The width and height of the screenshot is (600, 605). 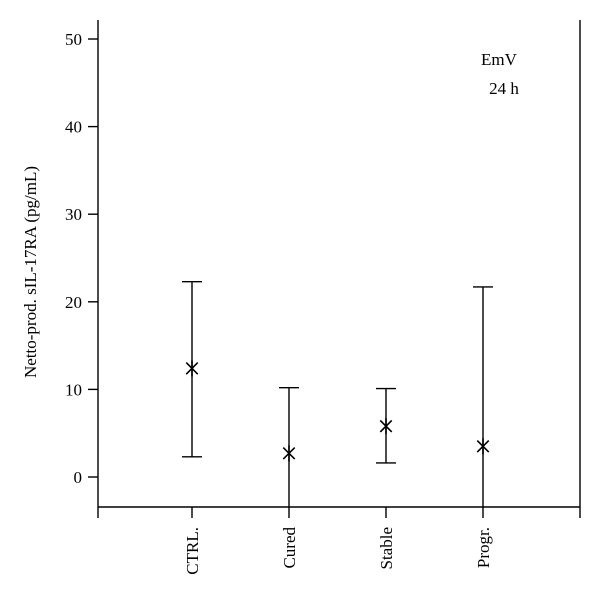 What do you see at coordinates (483, 547) in the screenshot?
I see `x-category-label: Progr.` at bounding box center [483, 547].